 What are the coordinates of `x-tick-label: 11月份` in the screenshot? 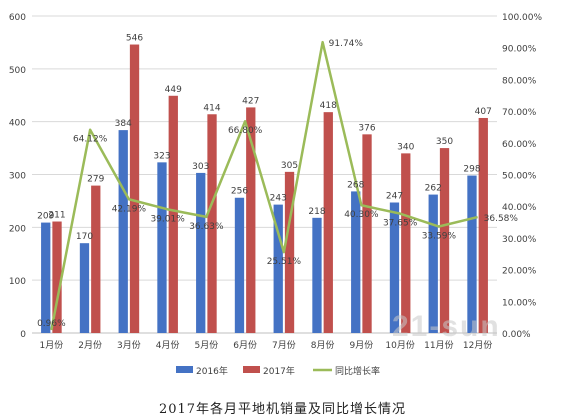 It's located at (438, 345).